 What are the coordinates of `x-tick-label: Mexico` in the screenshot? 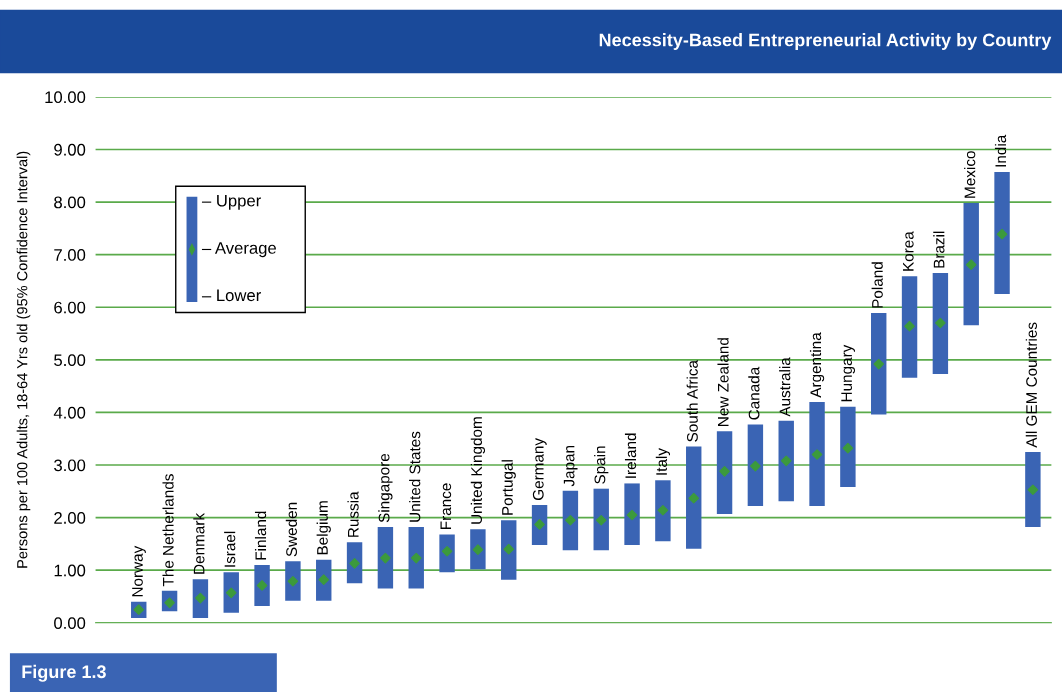 It's located at (970, 174).